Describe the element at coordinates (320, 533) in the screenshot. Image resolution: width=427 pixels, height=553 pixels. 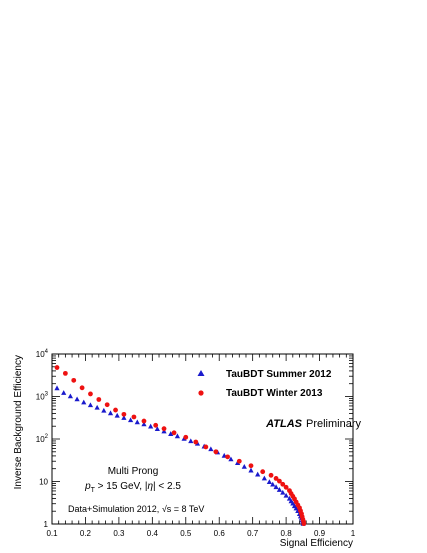
I see `x-tick-label: 0.9` at that location.